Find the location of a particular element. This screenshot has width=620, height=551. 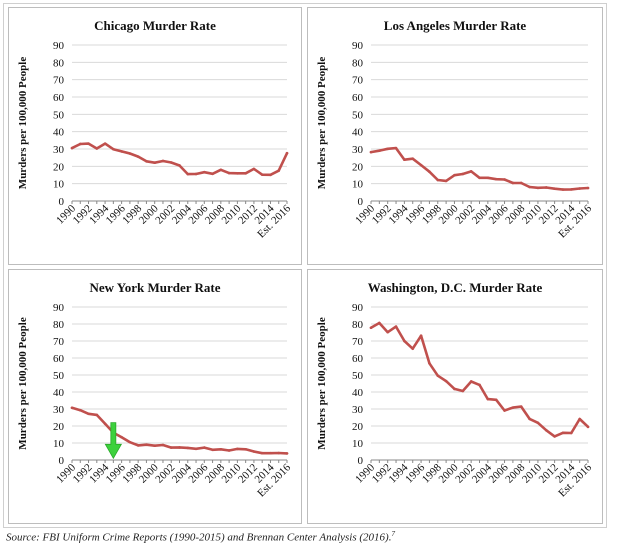

down-arrow-icon is located at coordinates (113, 441).